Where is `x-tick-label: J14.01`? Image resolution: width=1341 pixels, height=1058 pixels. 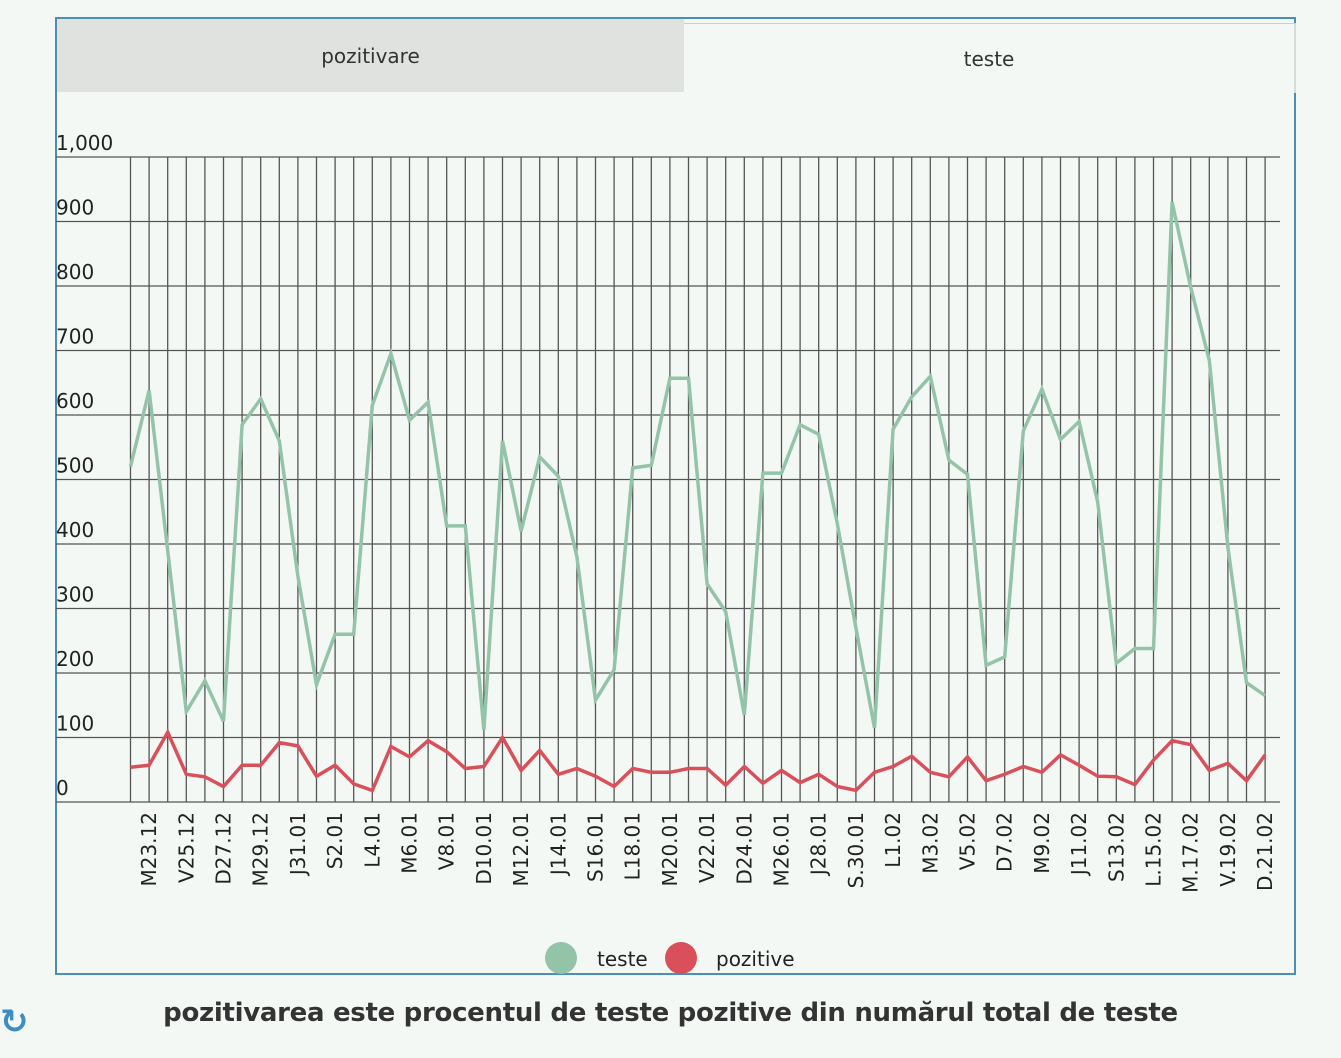
x-tick-label: J14.01 is located at coordinates (558, 844).